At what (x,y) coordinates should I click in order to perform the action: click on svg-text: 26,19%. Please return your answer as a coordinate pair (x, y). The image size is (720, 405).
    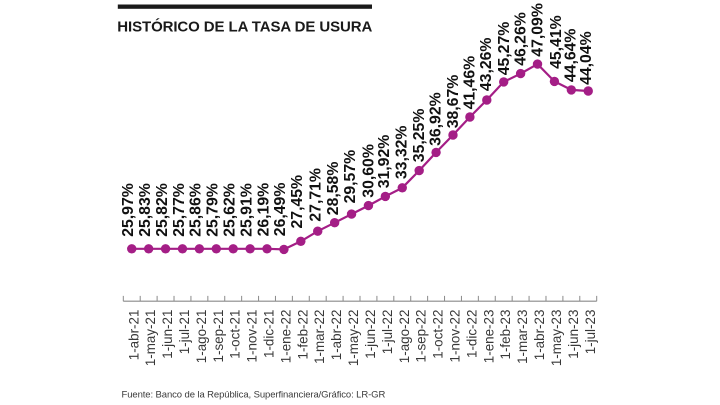
    Looking at the image, I should click on (263, 210).